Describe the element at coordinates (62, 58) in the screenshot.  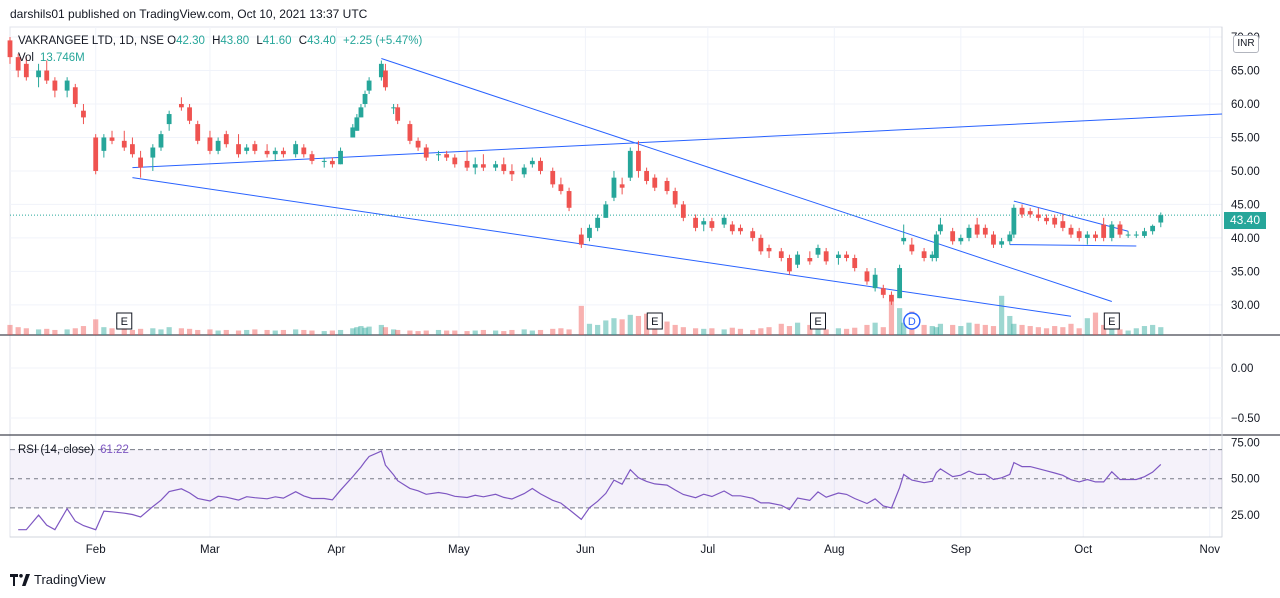
I see `volume-value: 13.746M` at that location.